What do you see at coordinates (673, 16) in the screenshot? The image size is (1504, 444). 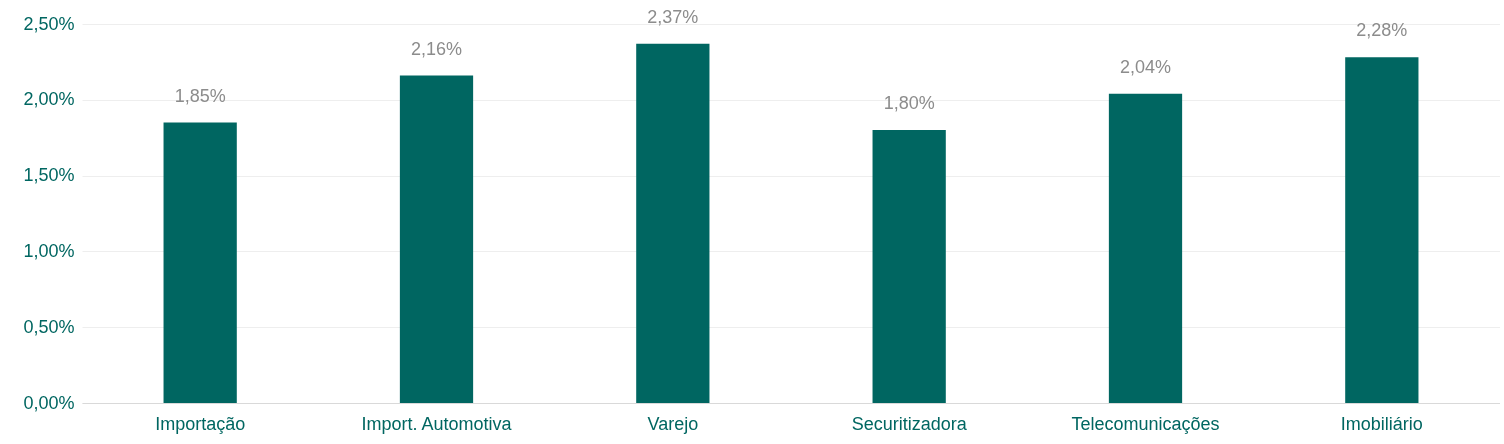 I see `data-label: 2,37%` at bounding box center [673, 16].